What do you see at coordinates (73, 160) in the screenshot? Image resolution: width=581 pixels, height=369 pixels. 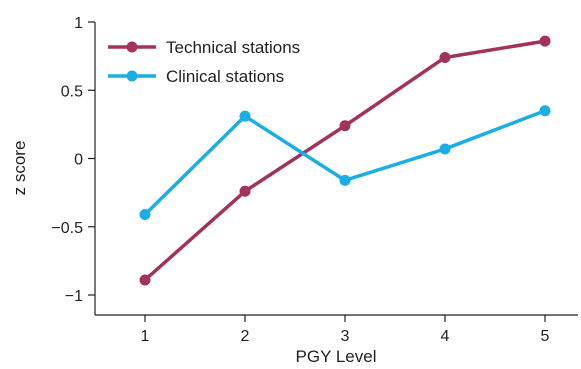 I see `y-ticks: 1 0.5 0 −0.5 −1` at bounding box center [73, 160].